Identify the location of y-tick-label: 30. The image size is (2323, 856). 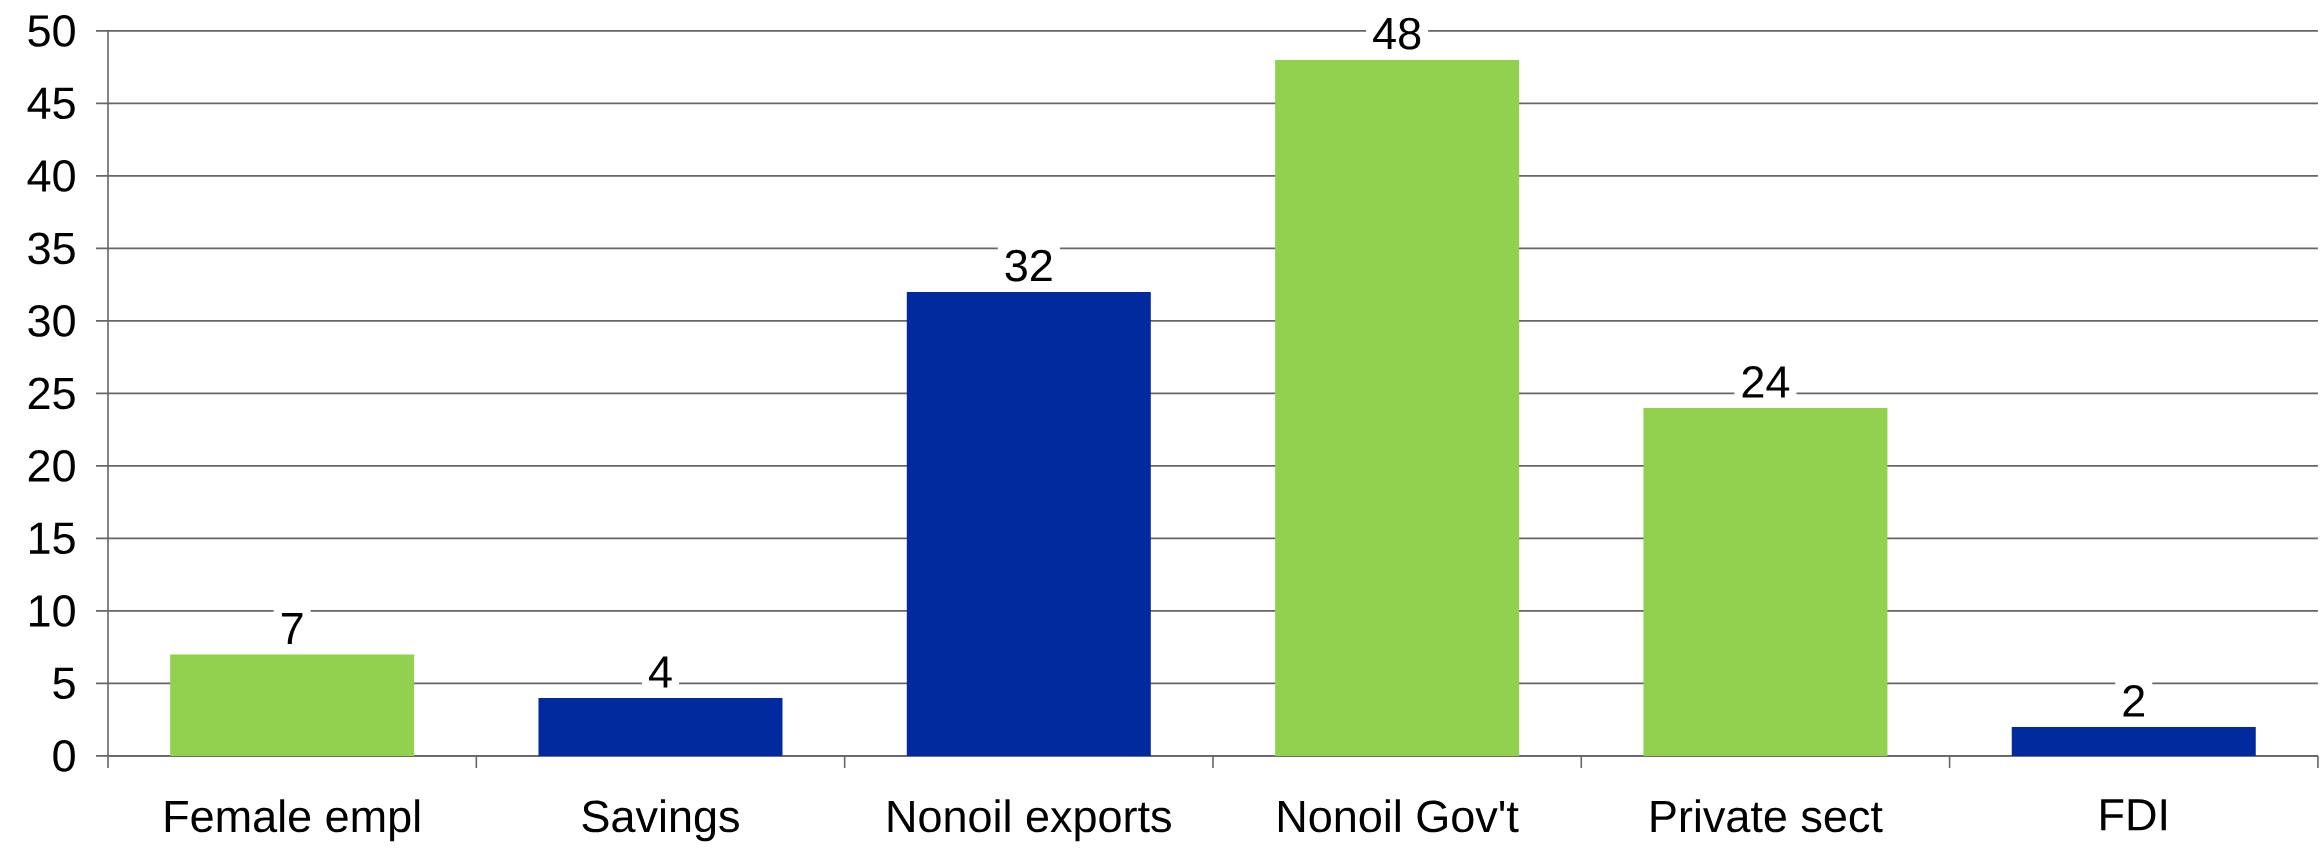
(51, 320).